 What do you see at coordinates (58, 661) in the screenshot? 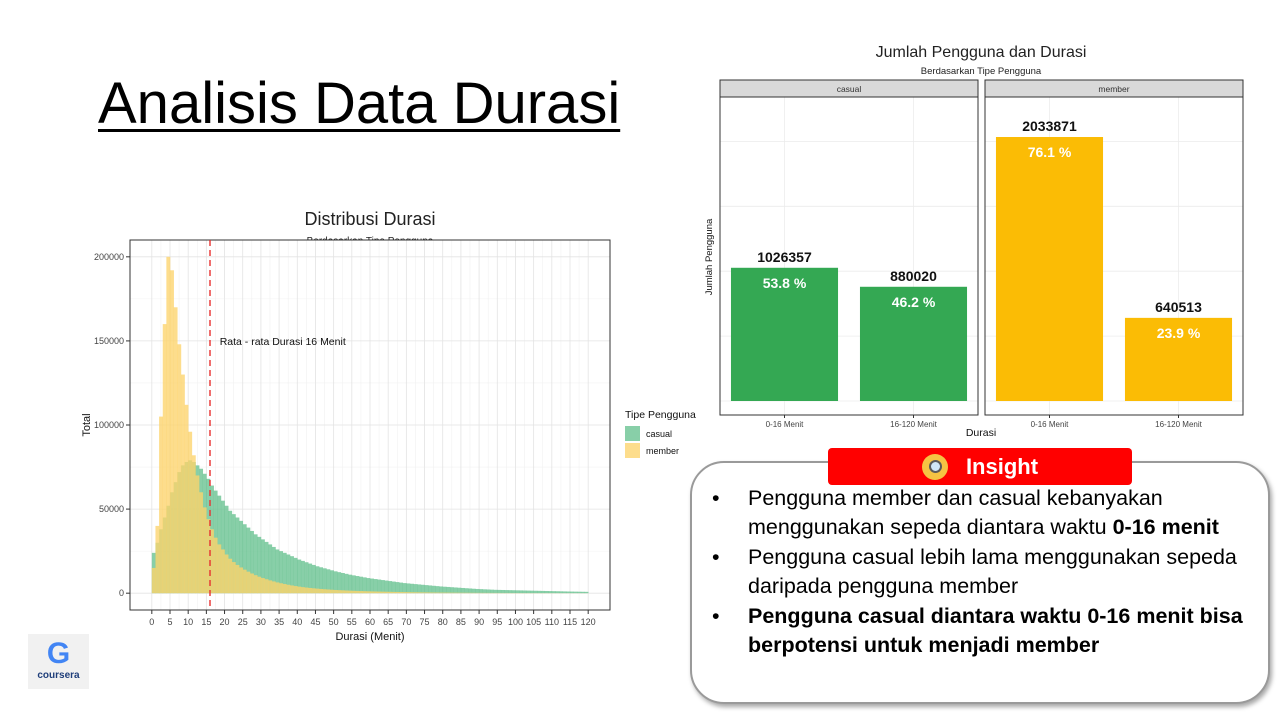
I see `coursera-logo: G coursera` at bounding box center [58, 661].